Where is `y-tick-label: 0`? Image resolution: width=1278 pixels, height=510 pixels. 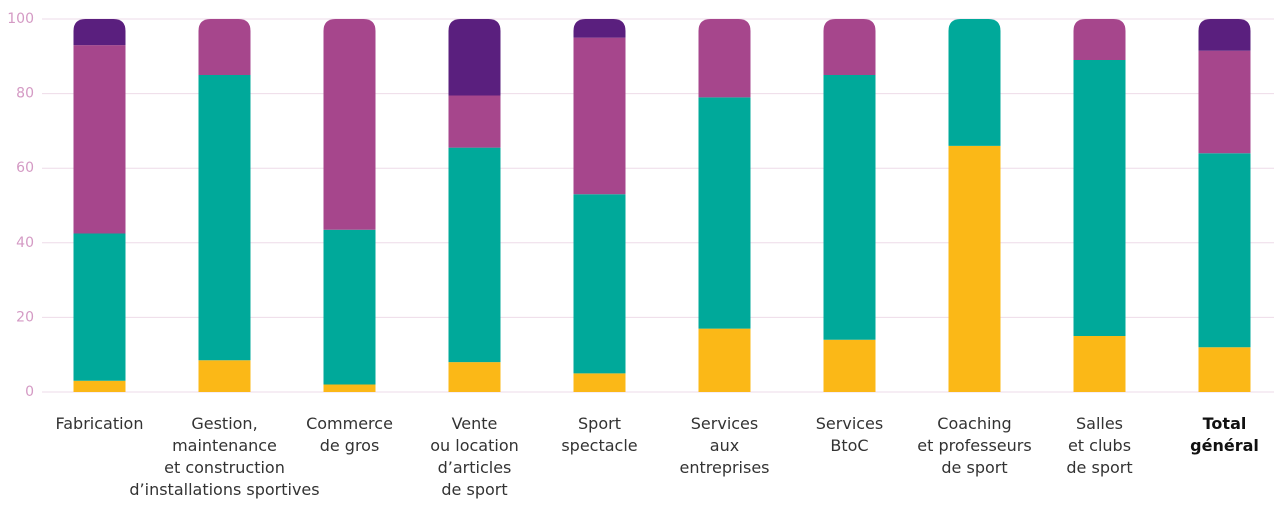
y-tick-label: 0 is located at coordinates (29, 392).